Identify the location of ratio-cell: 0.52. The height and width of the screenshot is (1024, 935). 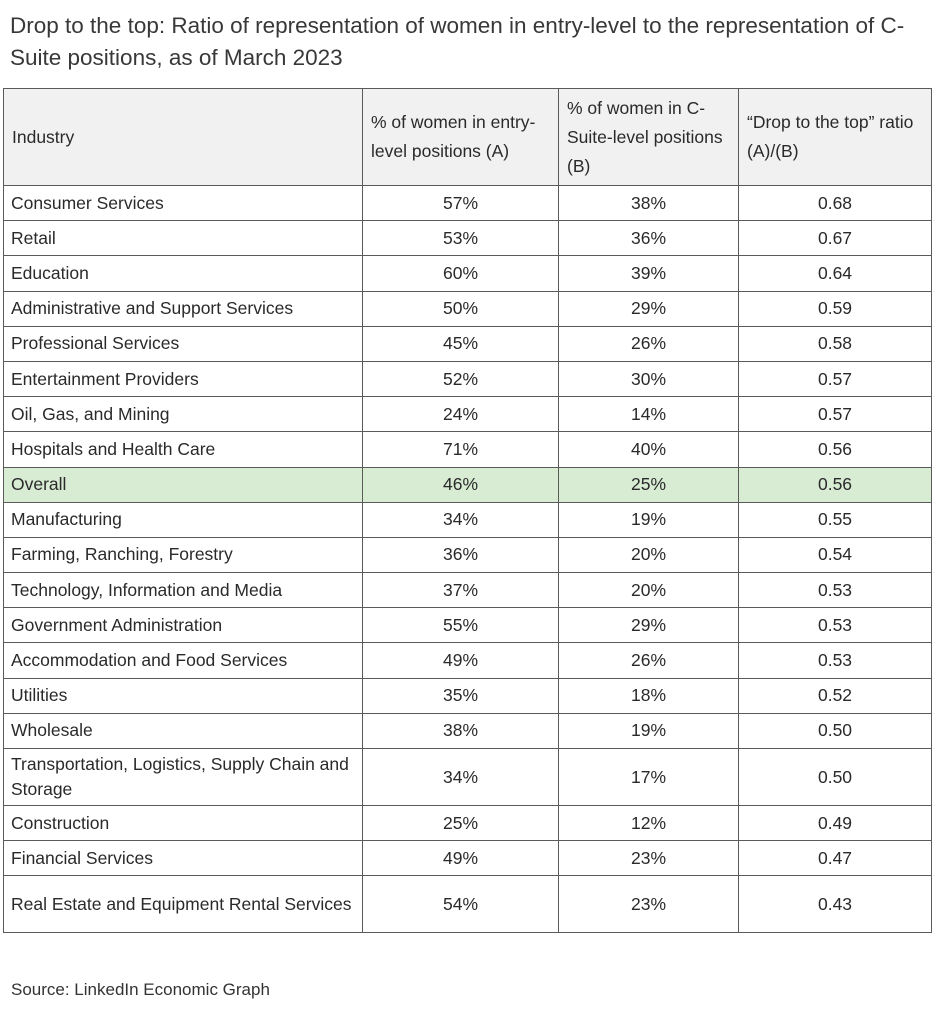
(835, 695).